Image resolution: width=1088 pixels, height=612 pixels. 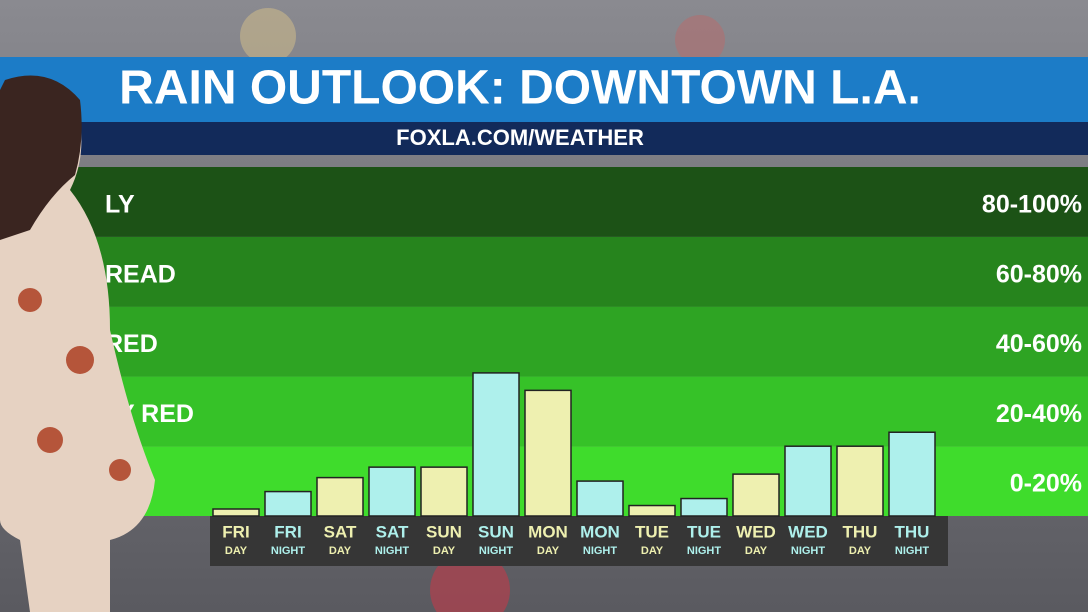 I want to click on band-range-label: 20-40%, so click(x=1039, y=414).